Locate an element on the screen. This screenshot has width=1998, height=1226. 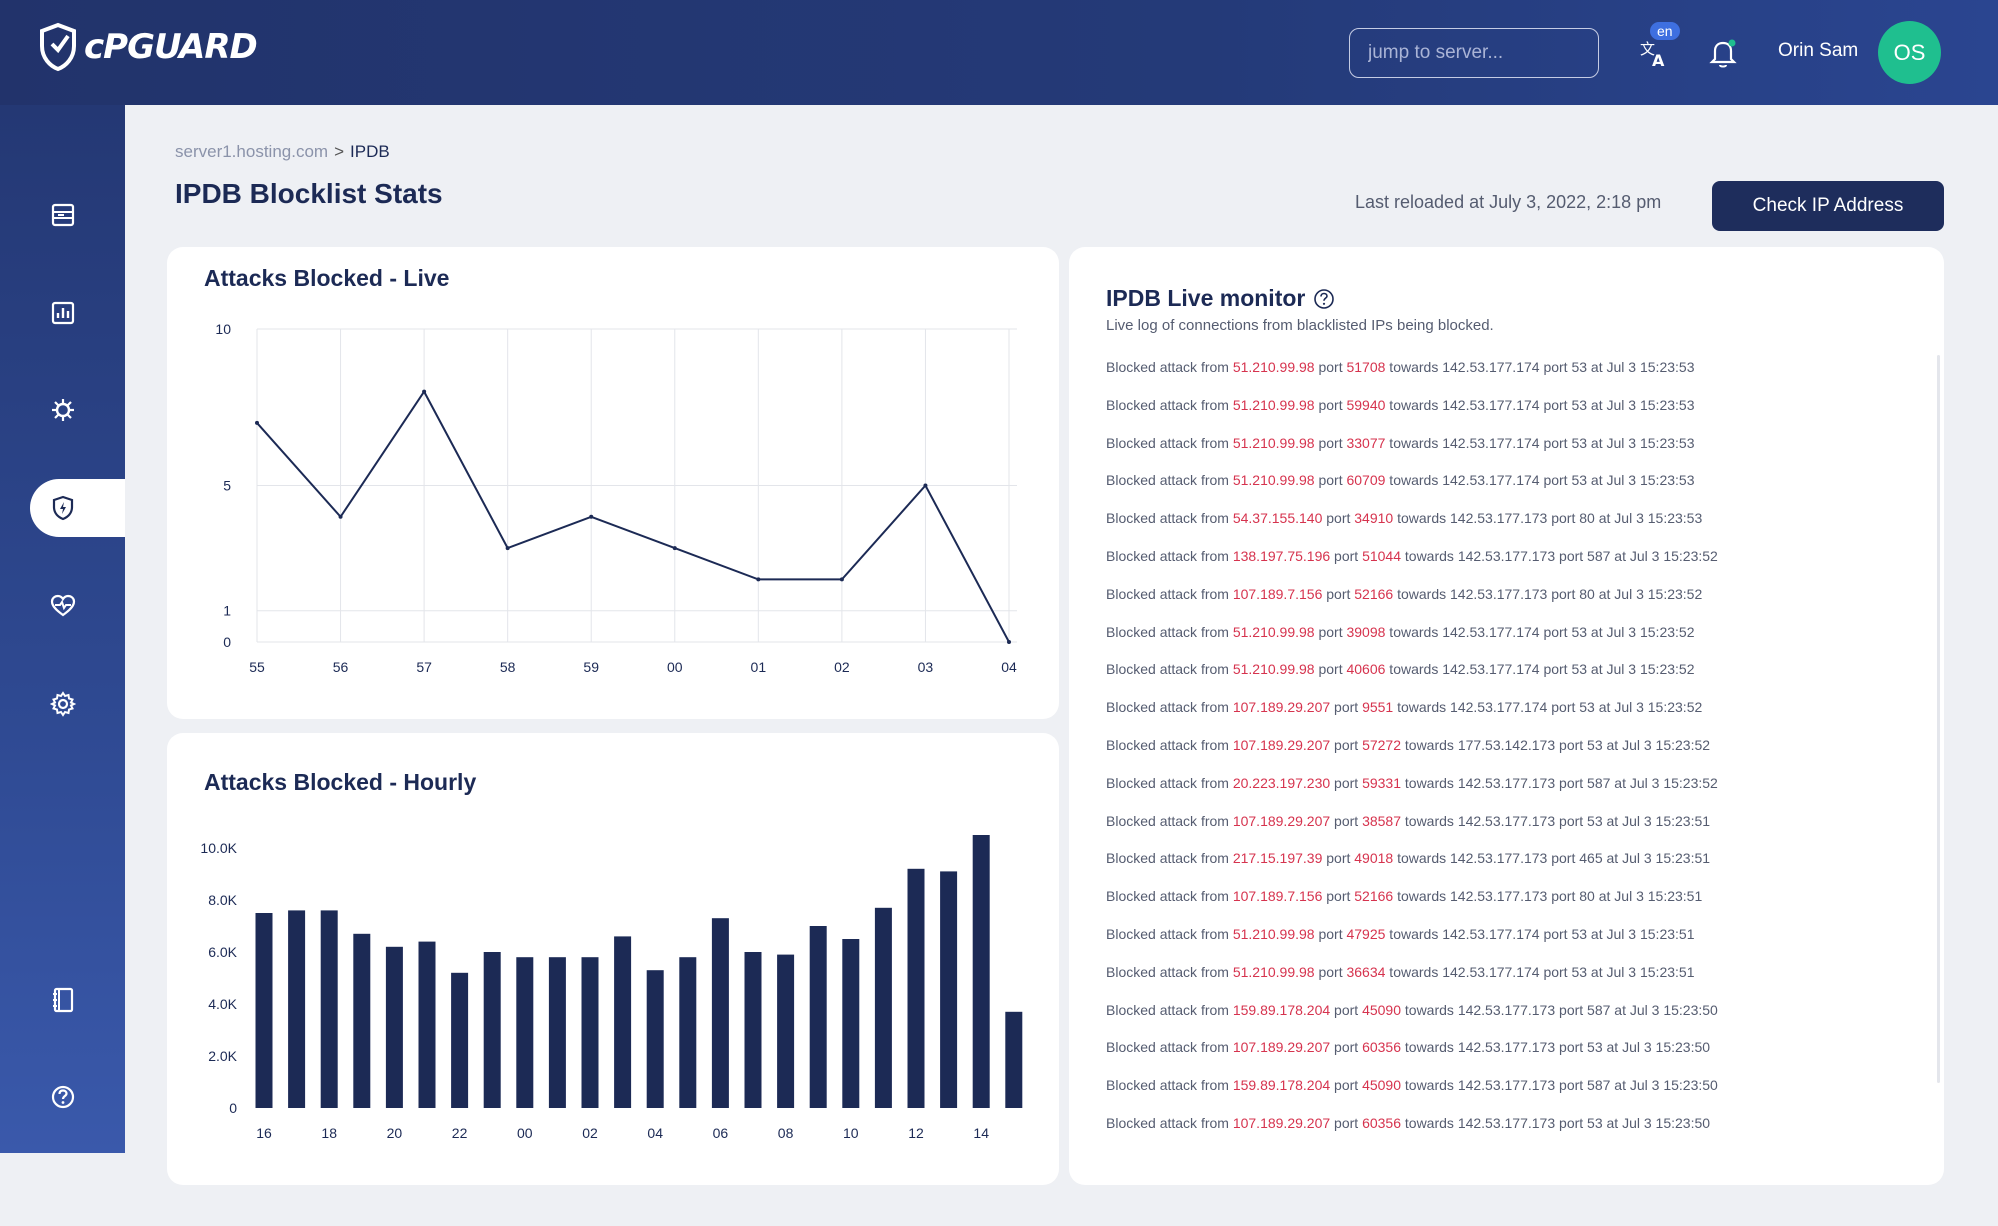
check-ip-button: Check IP Address is located at coordinates (1828, 206).